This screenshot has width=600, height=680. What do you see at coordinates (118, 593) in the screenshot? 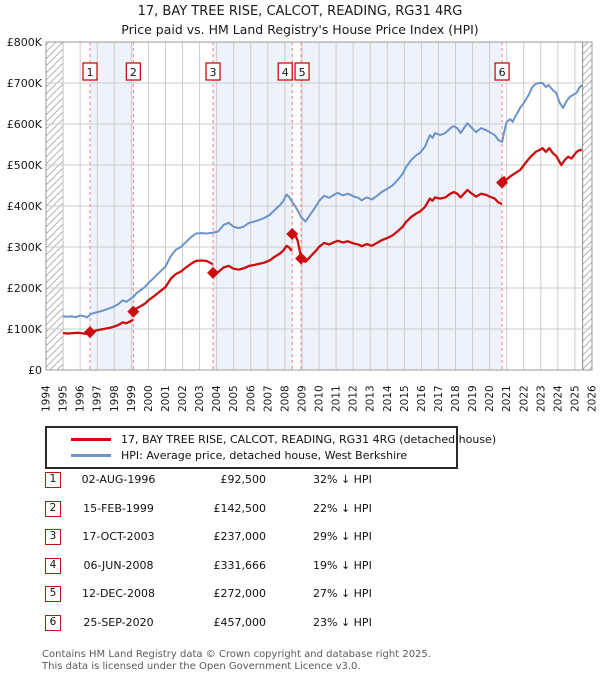
I see `sale-date: 12-DEC-2008` at bounding box center [118, 593].